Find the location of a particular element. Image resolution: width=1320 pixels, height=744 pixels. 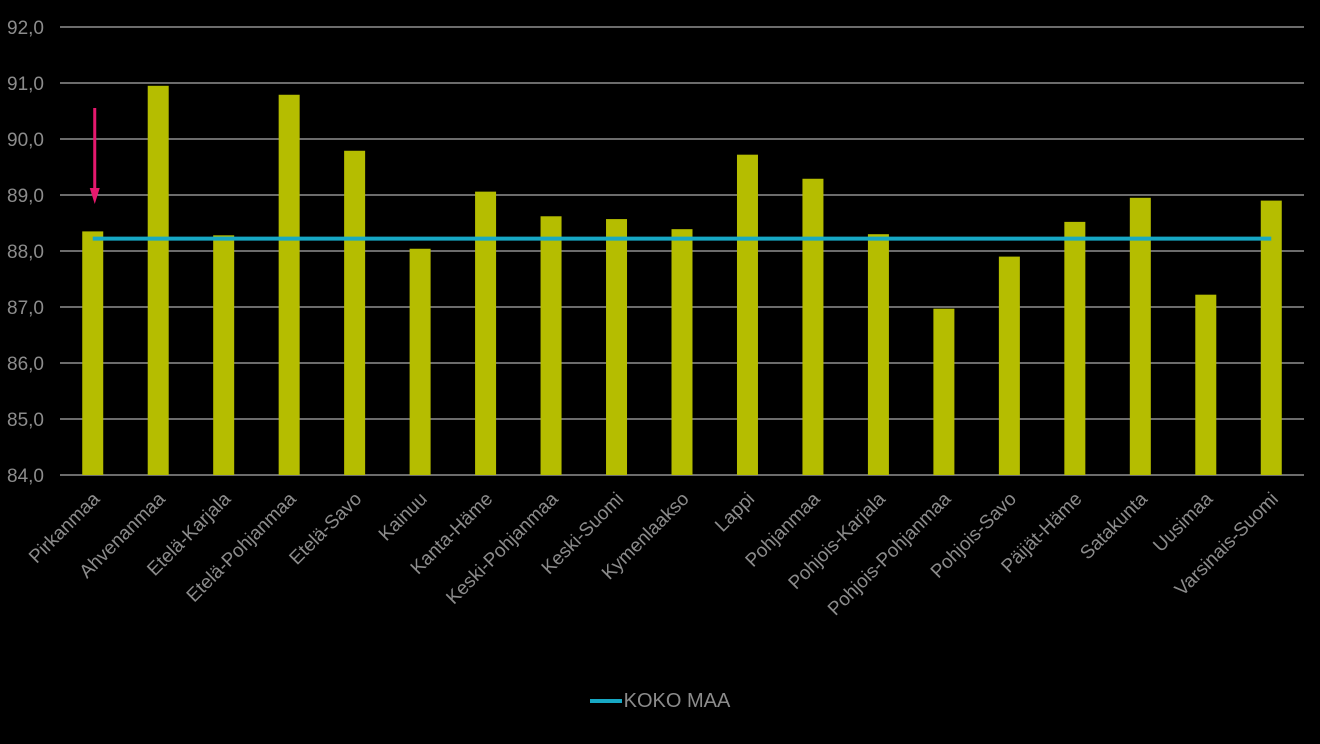

x-tick-label: Etelä-Pohjanmaa is located at coordinates (242, 547).